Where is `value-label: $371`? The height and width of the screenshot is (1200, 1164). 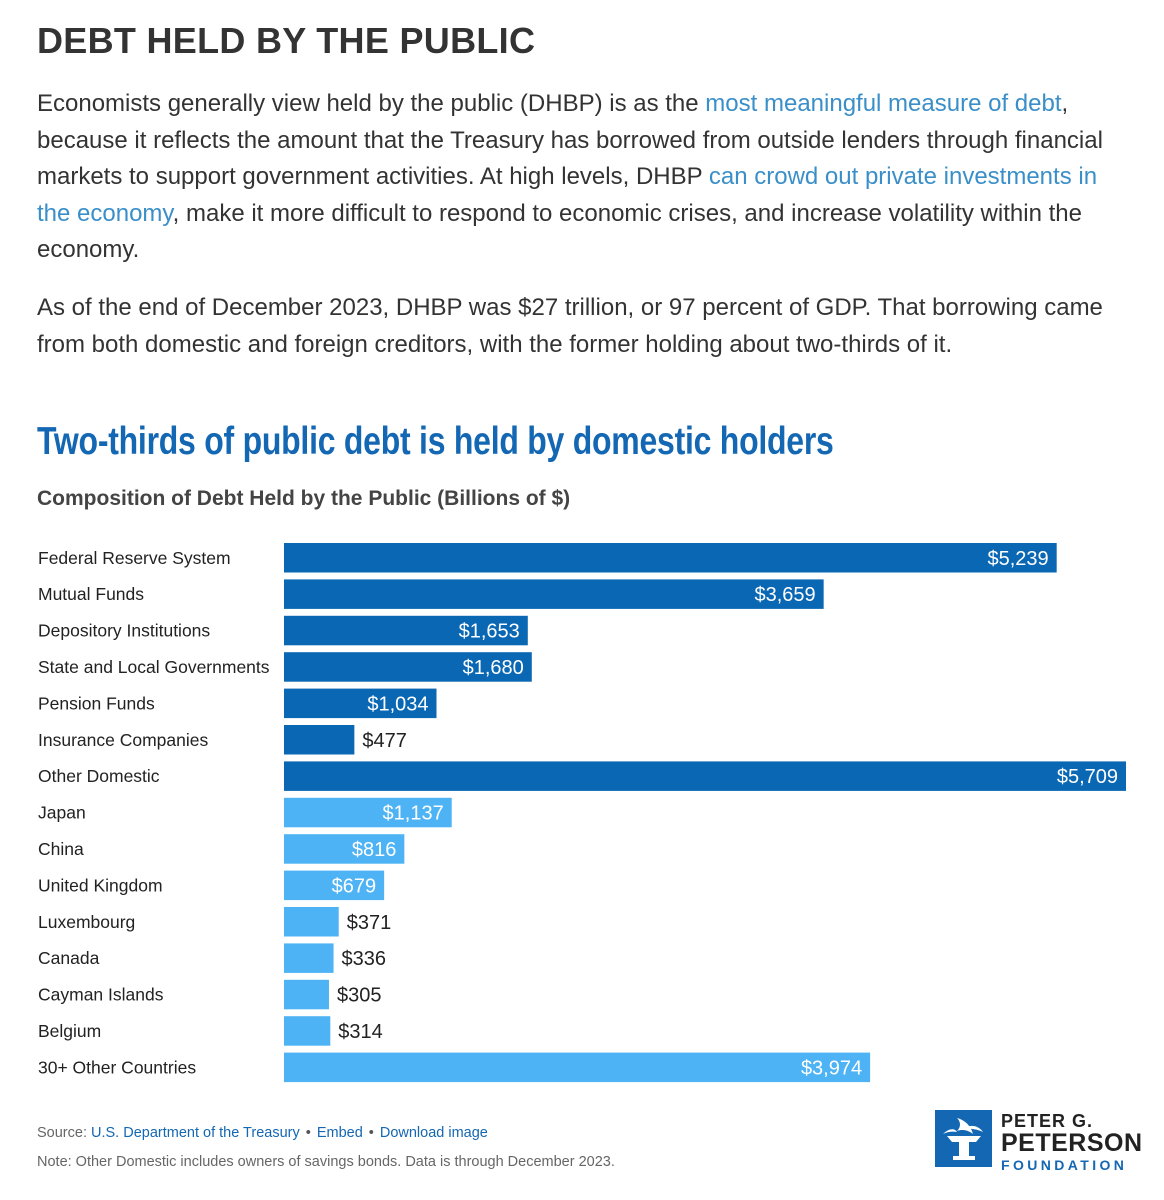 value-label: $371 is located at coordinates (369, 923).